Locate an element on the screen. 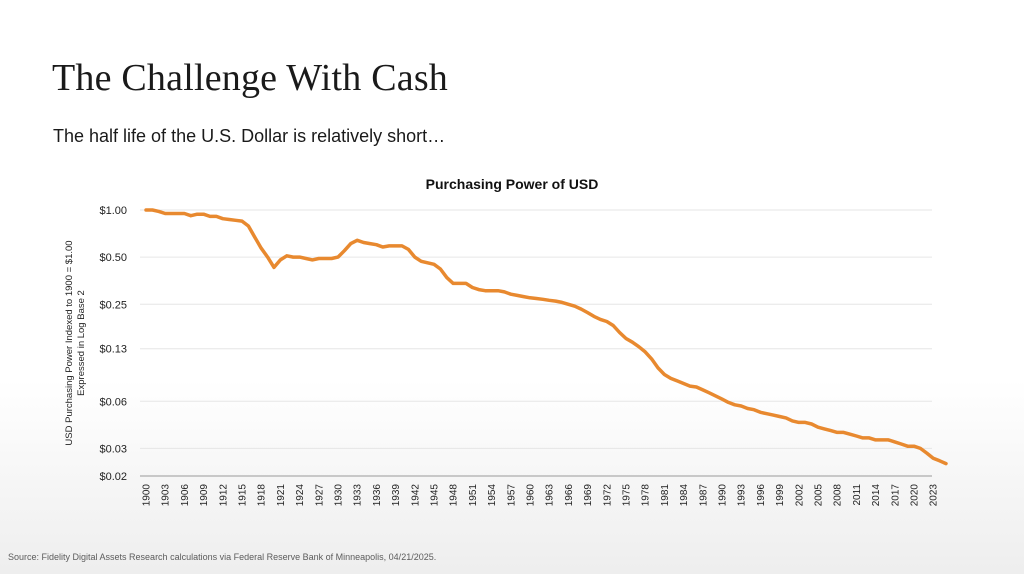 This screenshot has width=1024, height=574. y-tick-label: $0.13 is located at coordinates (113, 350).